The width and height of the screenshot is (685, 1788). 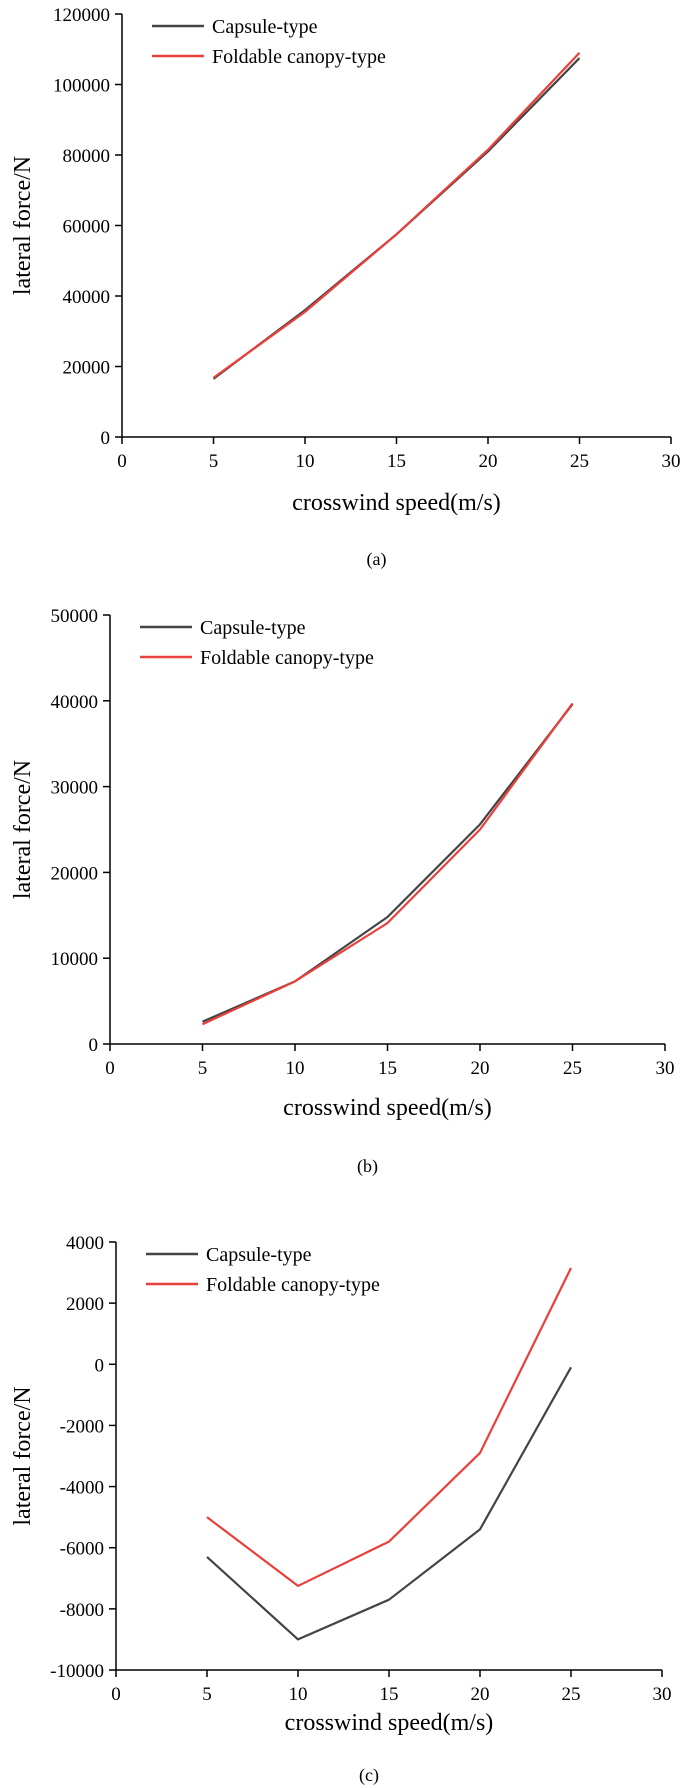 I want to click on y-tick-label: 30000, so click(x=75, y=788).